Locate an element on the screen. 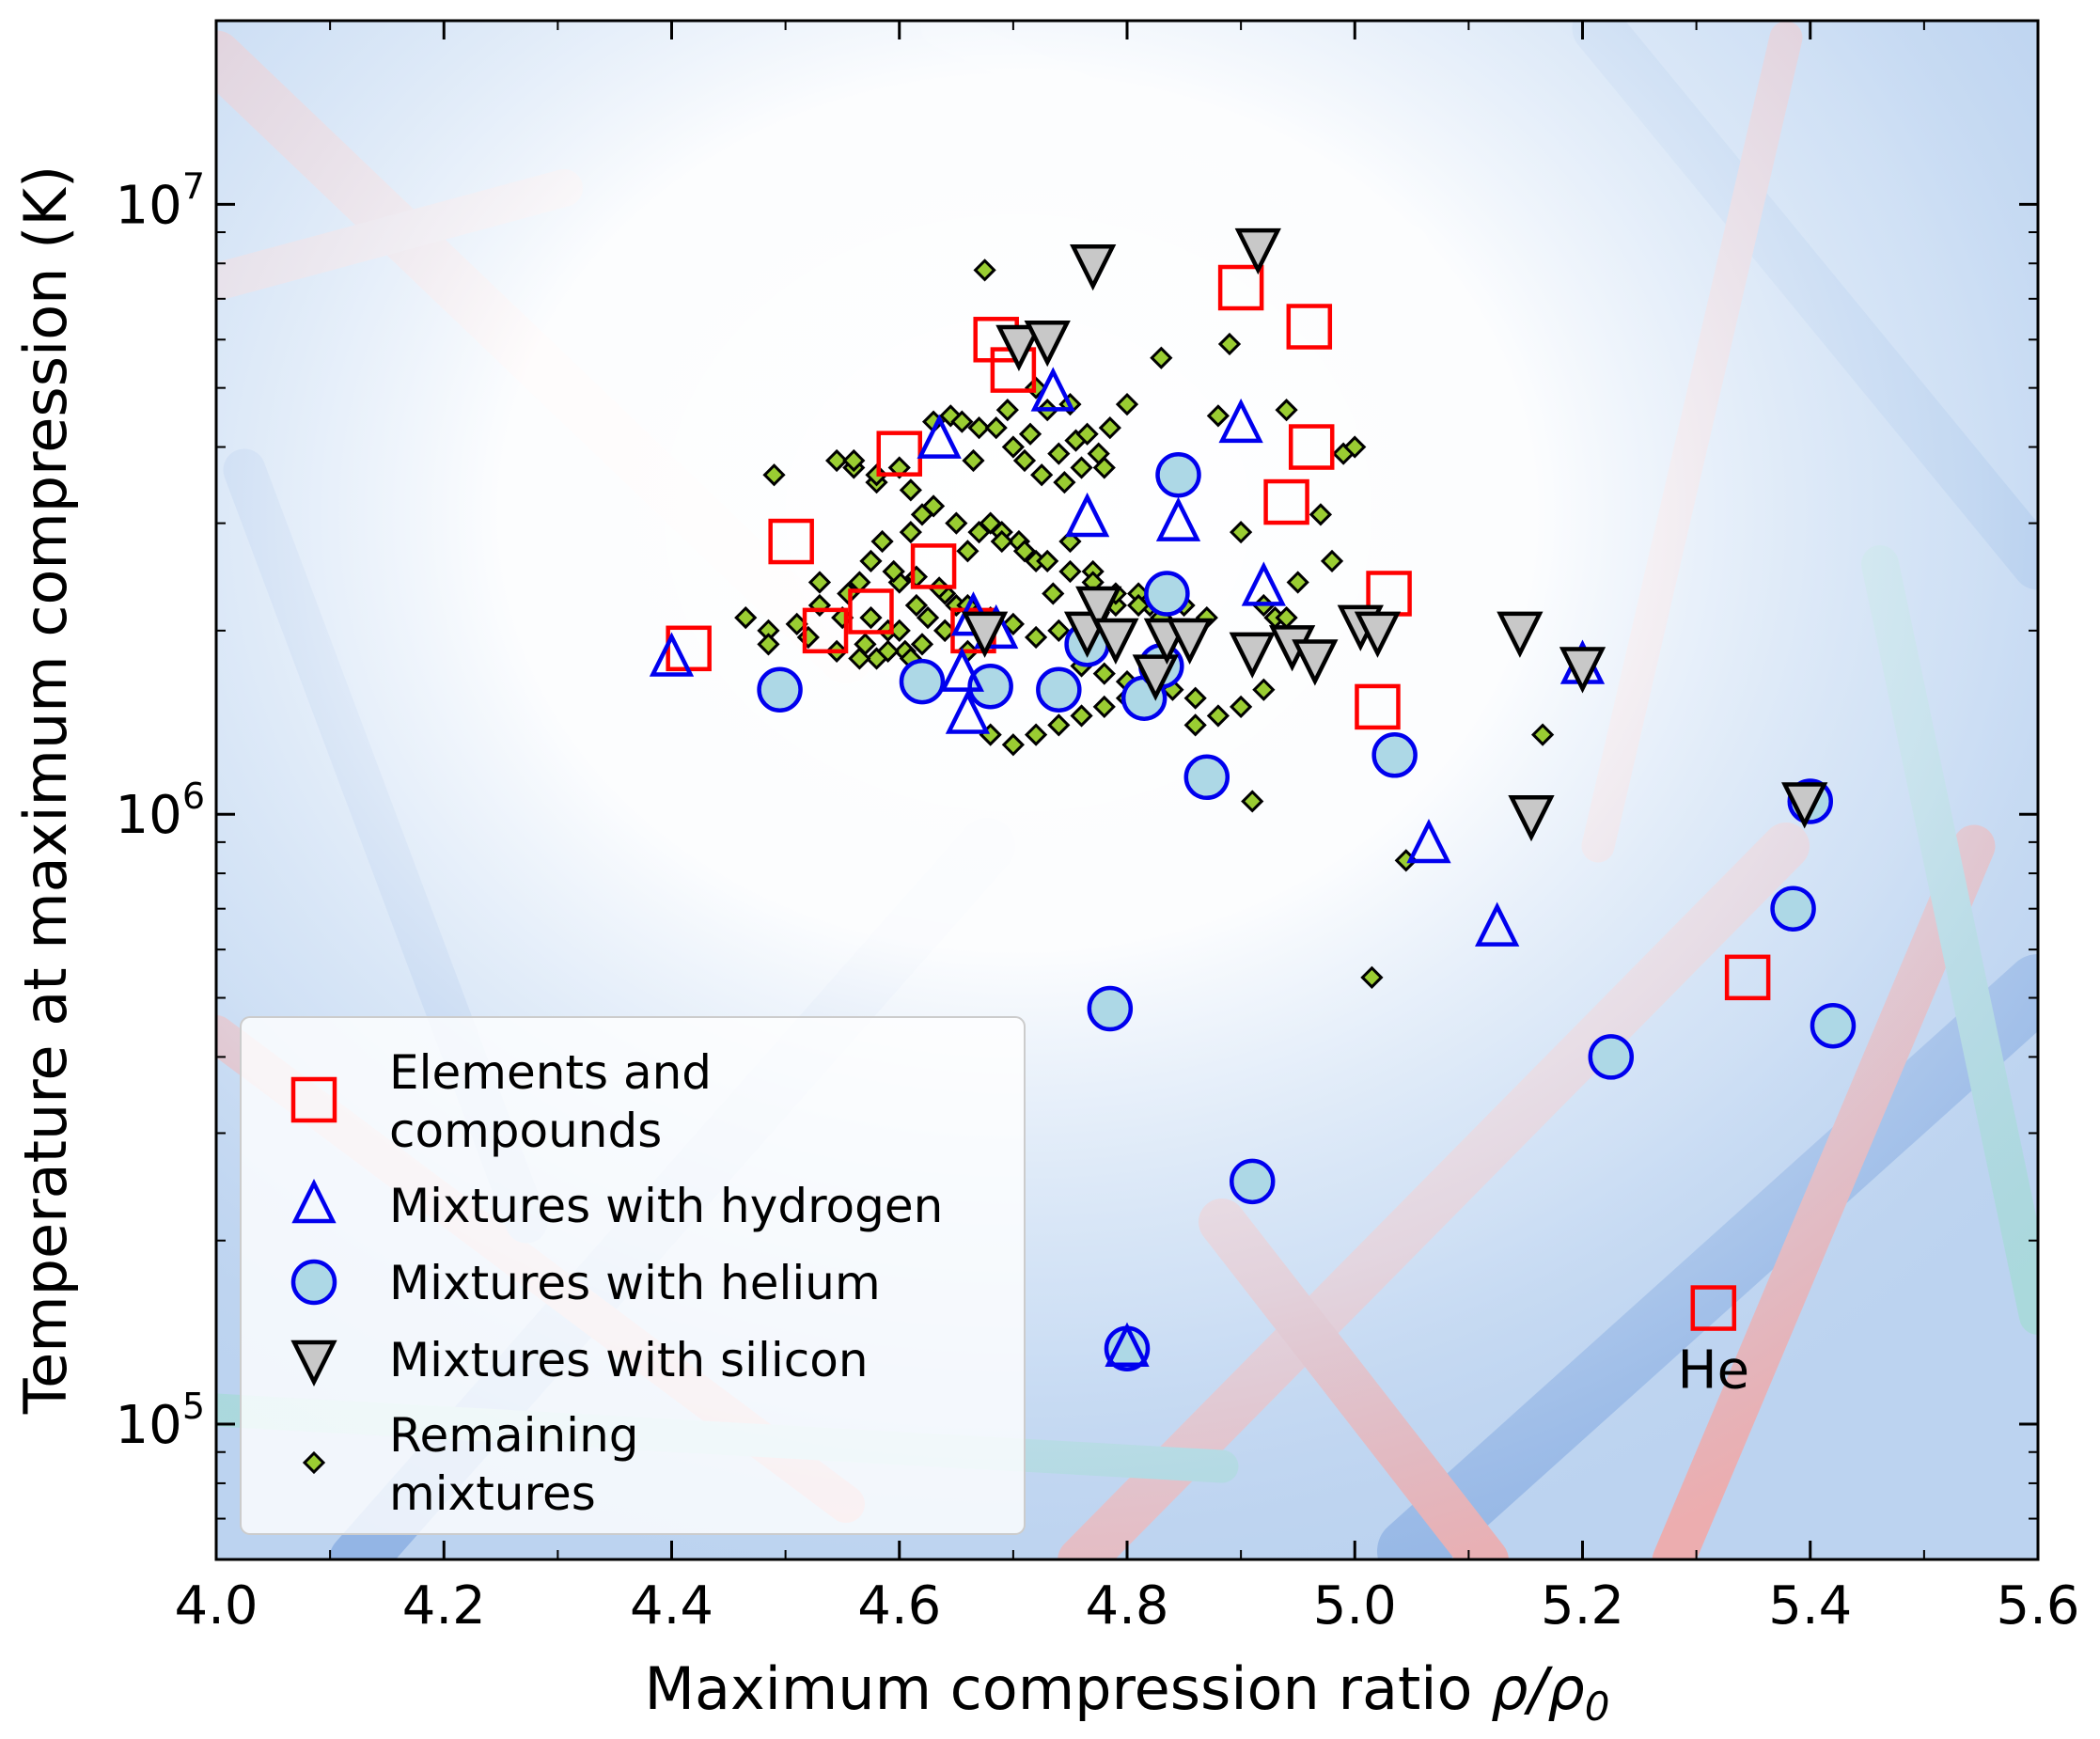  series-triangle-down is located at coordinates (1394, 534).